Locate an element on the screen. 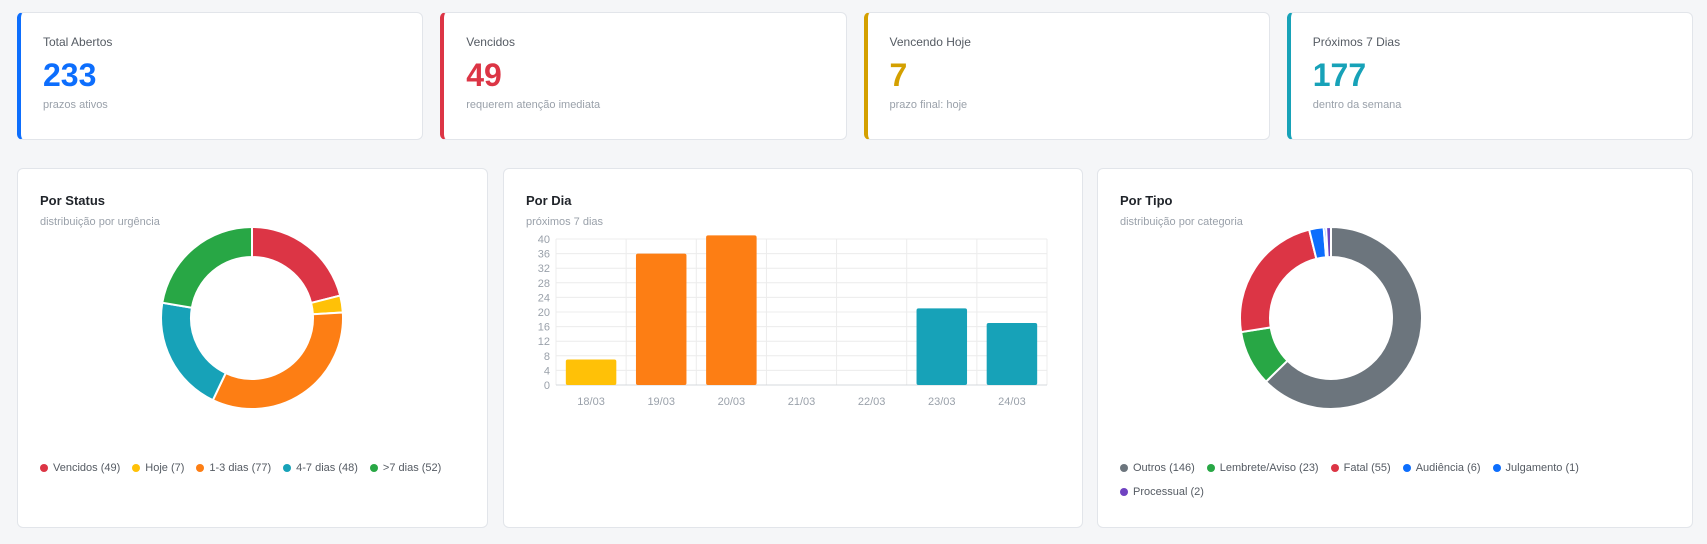 The image size is (1707, 544). stat-card-proximos-7-dias: Próximos 7 Dias 177 dentro da semana is located at coordinates (1489, 76).